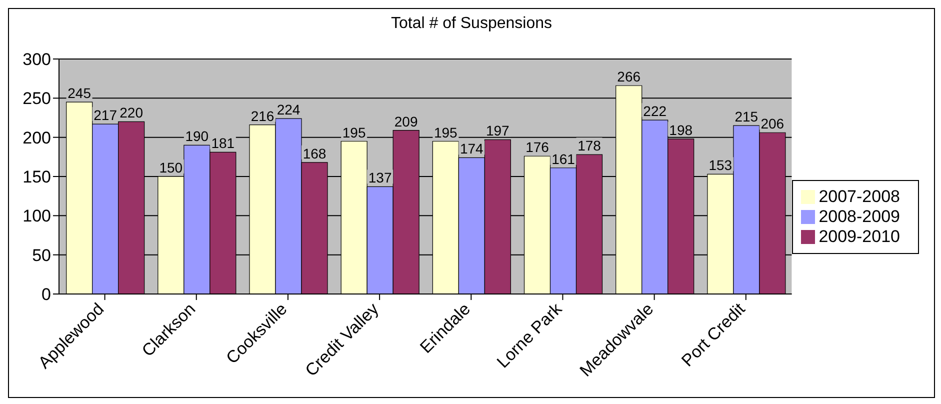  Describe the element at coordinates (720, 165) in the screenshot. I see `data-label: 153` at that location.